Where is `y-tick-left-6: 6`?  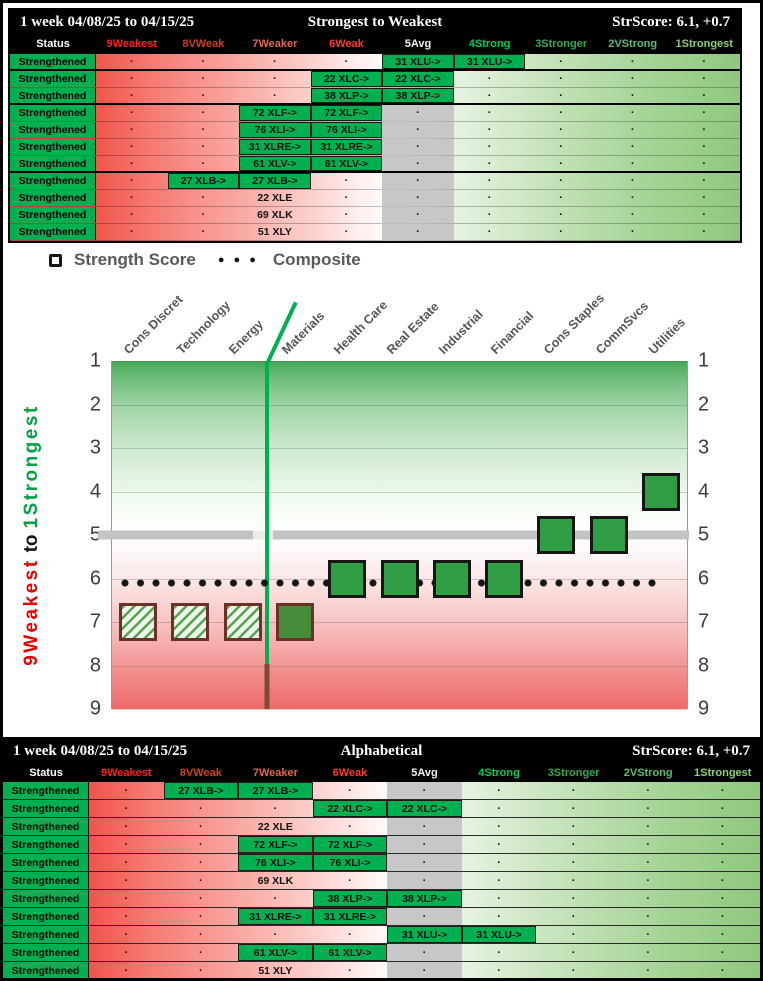
y-tick-left-6: 6 is located at coordinates (95, 578).